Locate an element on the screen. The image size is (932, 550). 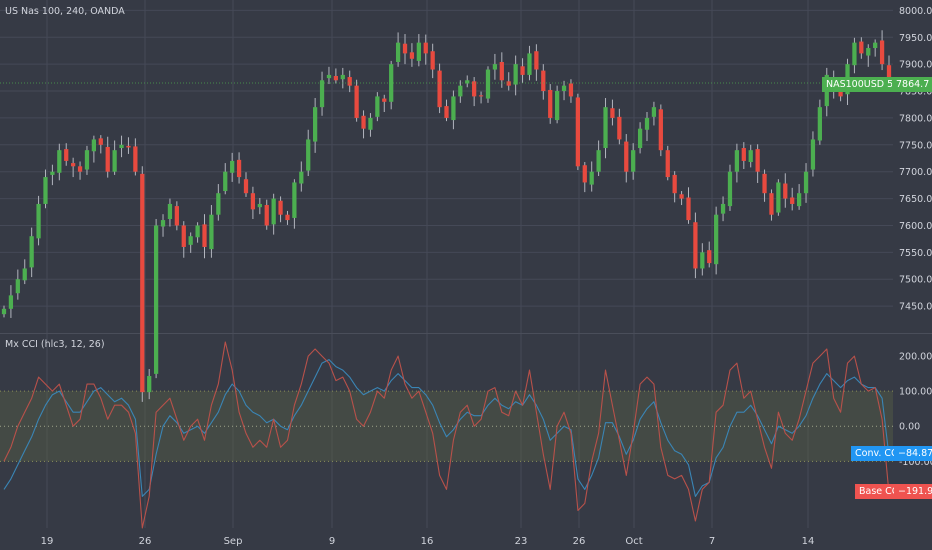
conv-cci-value: −84.87 is located at coordinates (913, 453).